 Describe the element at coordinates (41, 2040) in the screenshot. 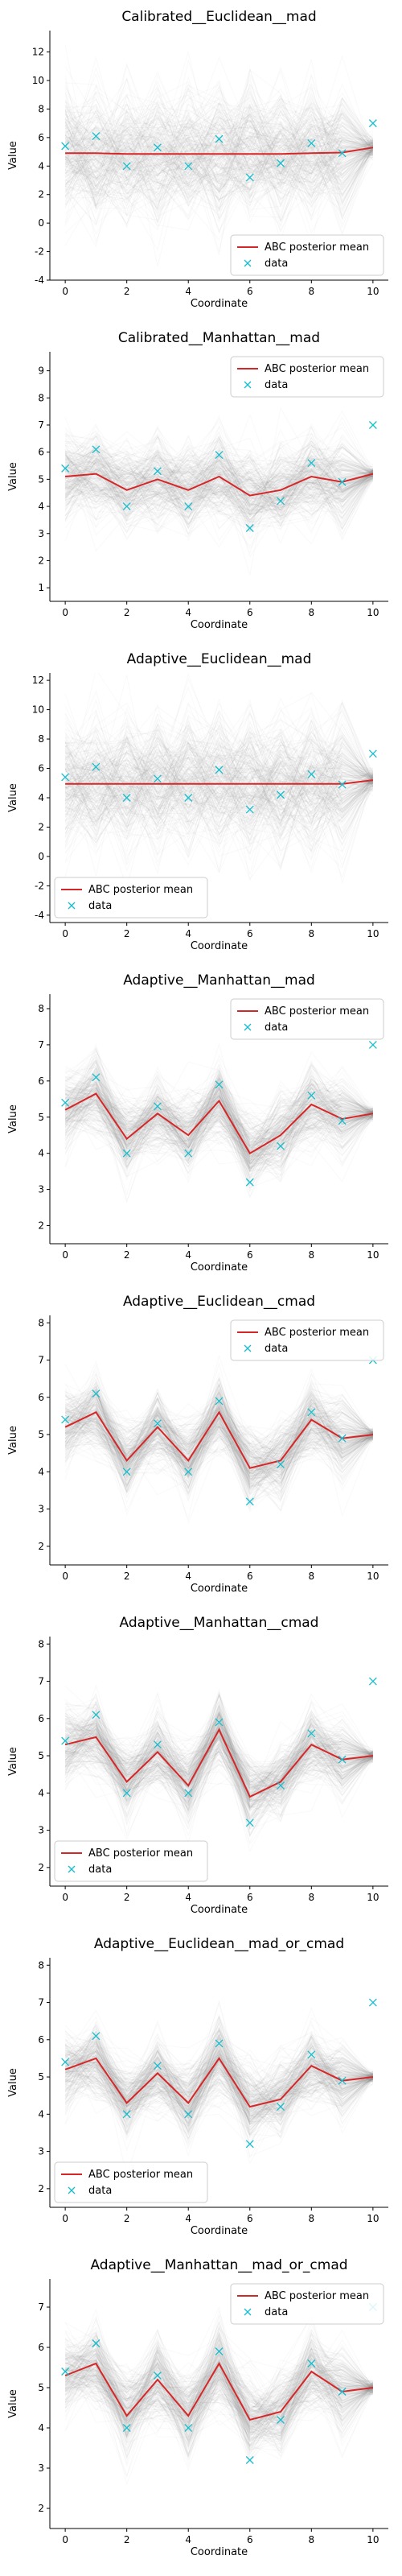

I see `y-tick-label: 6` at that location.